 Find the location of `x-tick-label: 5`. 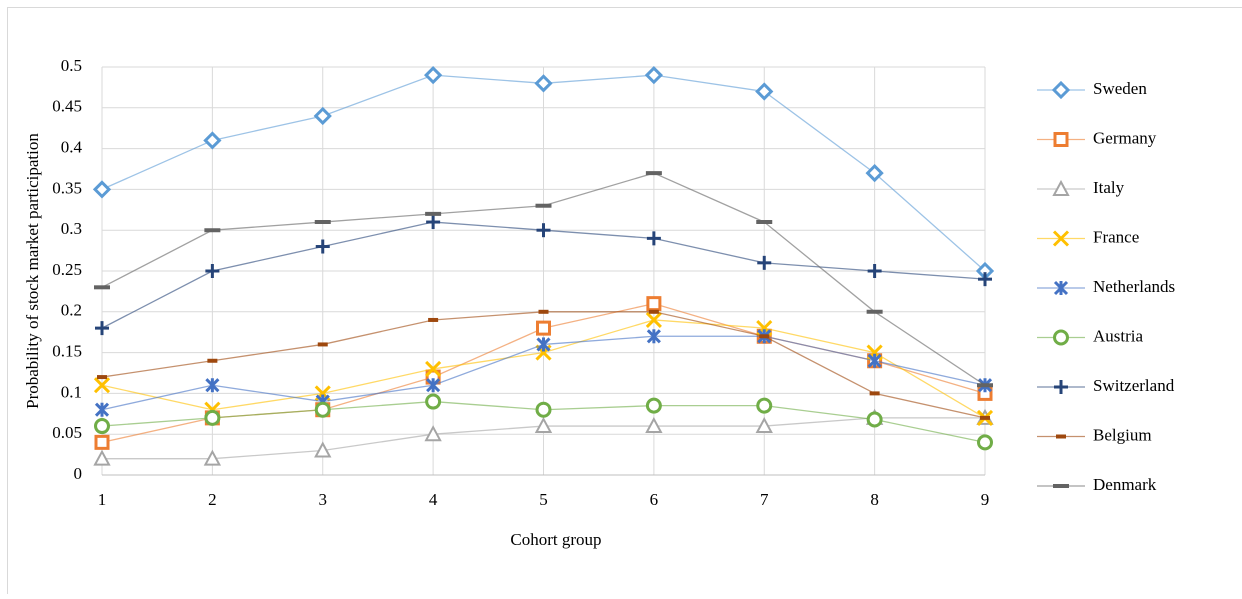

x-tick-label: 5 is located at coordinates (543, 499).